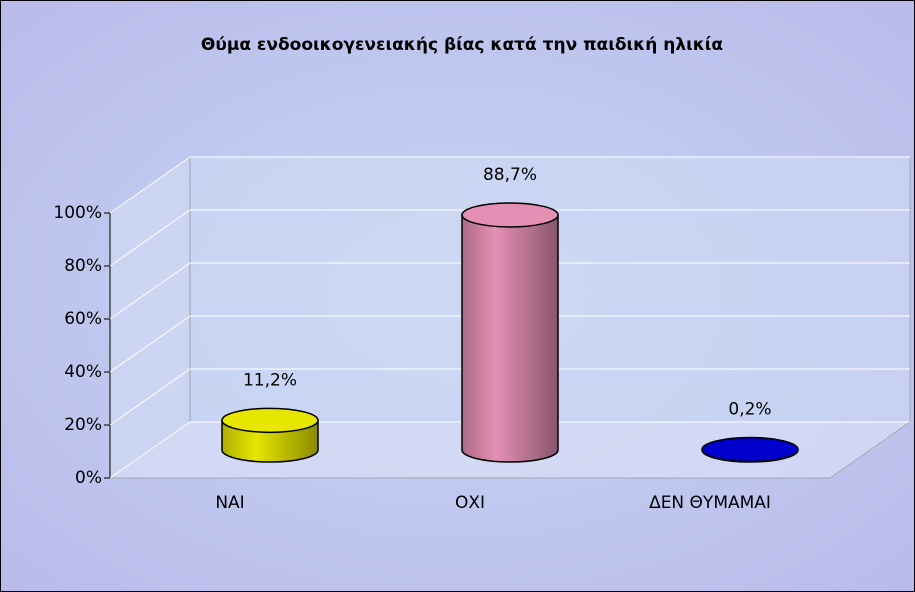  Describe the element at coordinates (88, 478) in the screenshot. I see `y-tick-label: 0%` at that location.